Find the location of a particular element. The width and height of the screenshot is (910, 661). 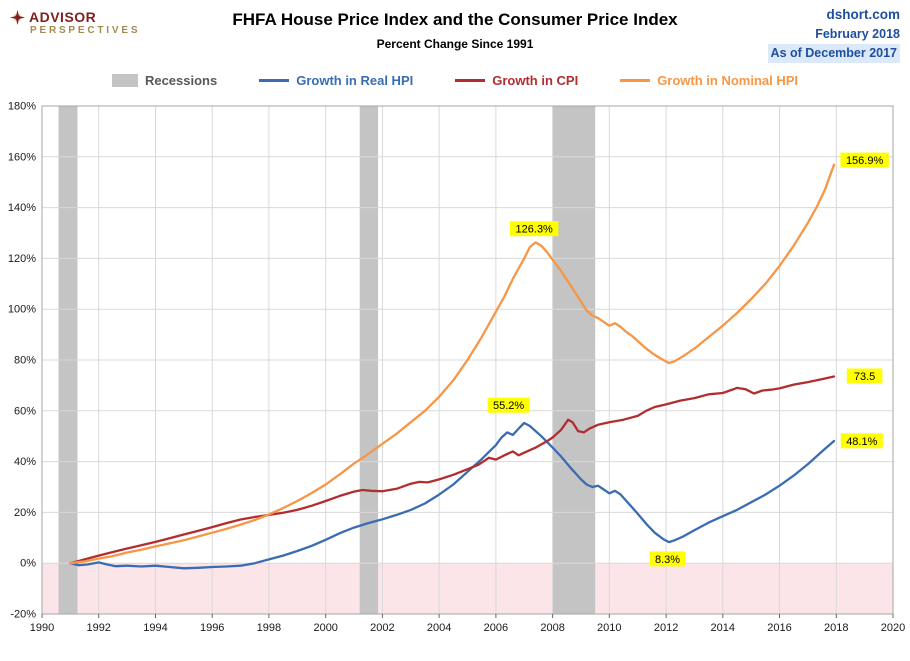

legend-item-cpi: Growth in CPI is located at coordinates (516, 80).